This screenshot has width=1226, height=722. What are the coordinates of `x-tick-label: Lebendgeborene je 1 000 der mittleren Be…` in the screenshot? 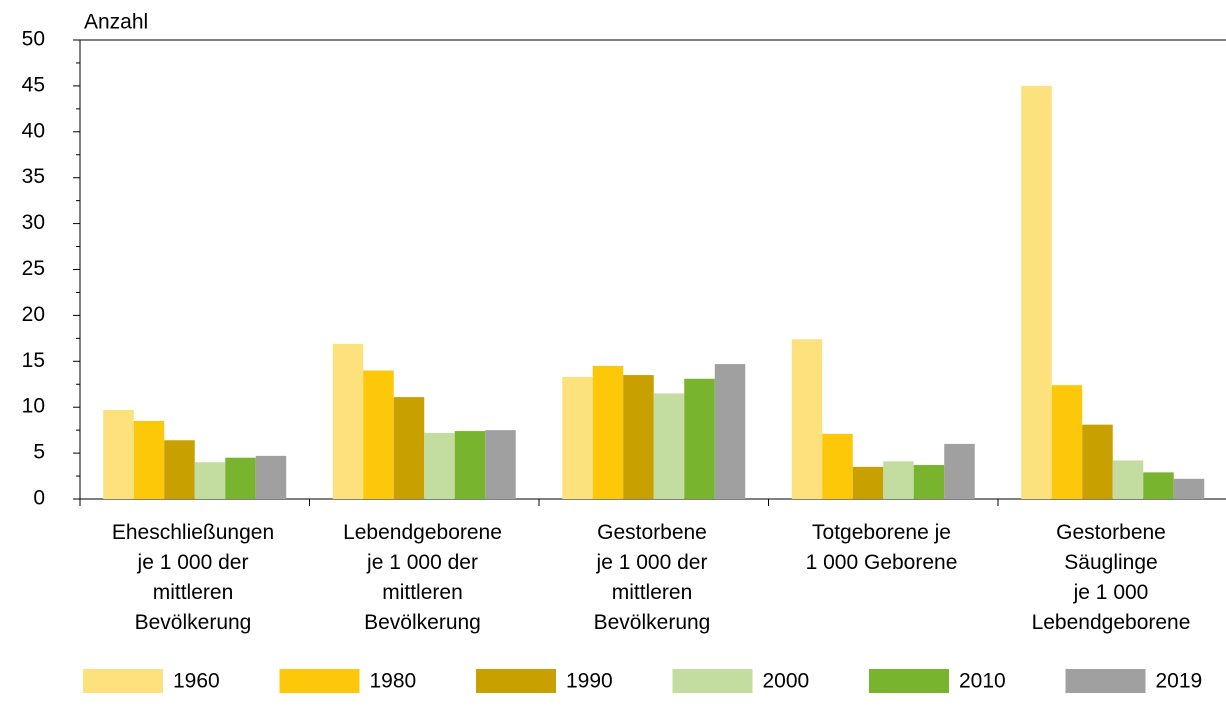 It's located at (422, 577).